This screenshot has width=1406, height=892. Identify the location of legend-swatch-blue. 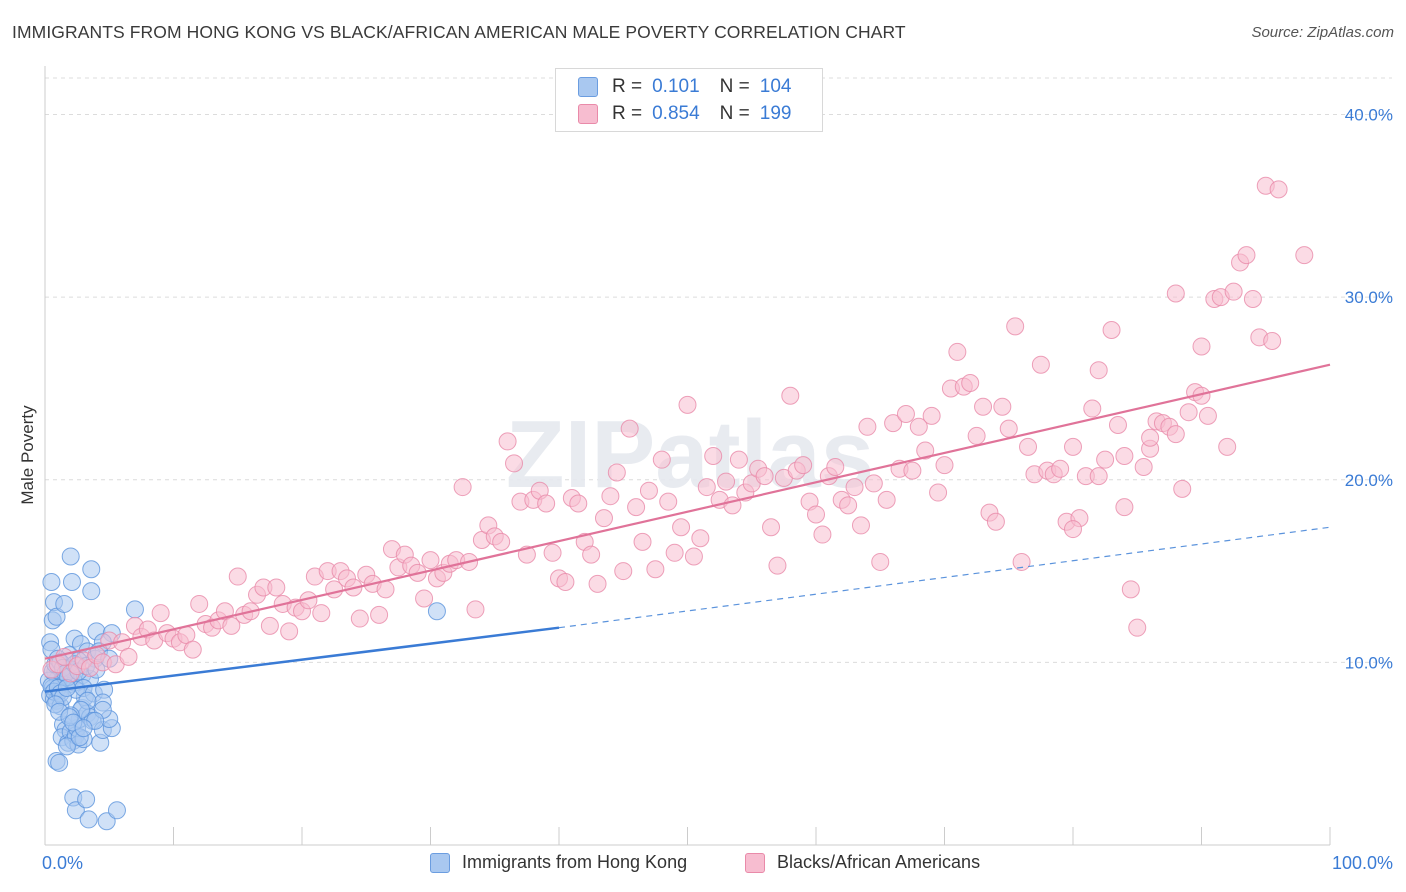
(588, 87).